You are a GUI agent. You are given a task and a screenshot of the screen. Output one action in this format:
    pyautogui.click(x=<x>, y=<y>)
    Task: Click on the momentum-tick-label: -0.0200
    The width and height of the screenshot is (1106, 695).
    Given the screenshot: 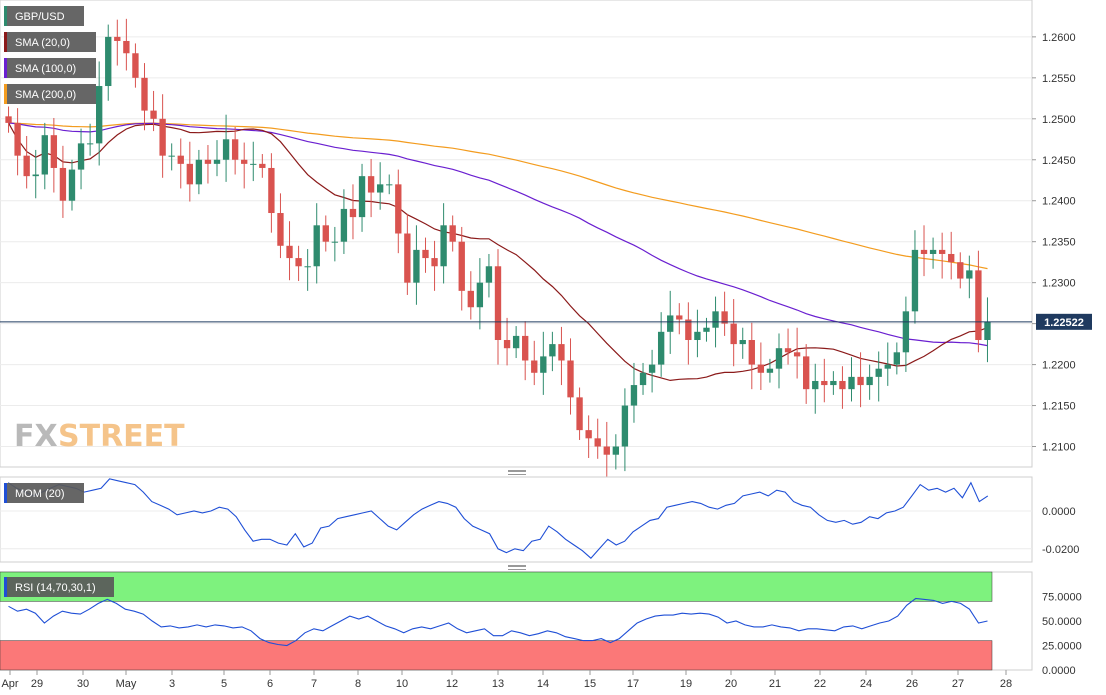 What is the action you would take?
    pyautogui.click(x=1060, y=550)
    